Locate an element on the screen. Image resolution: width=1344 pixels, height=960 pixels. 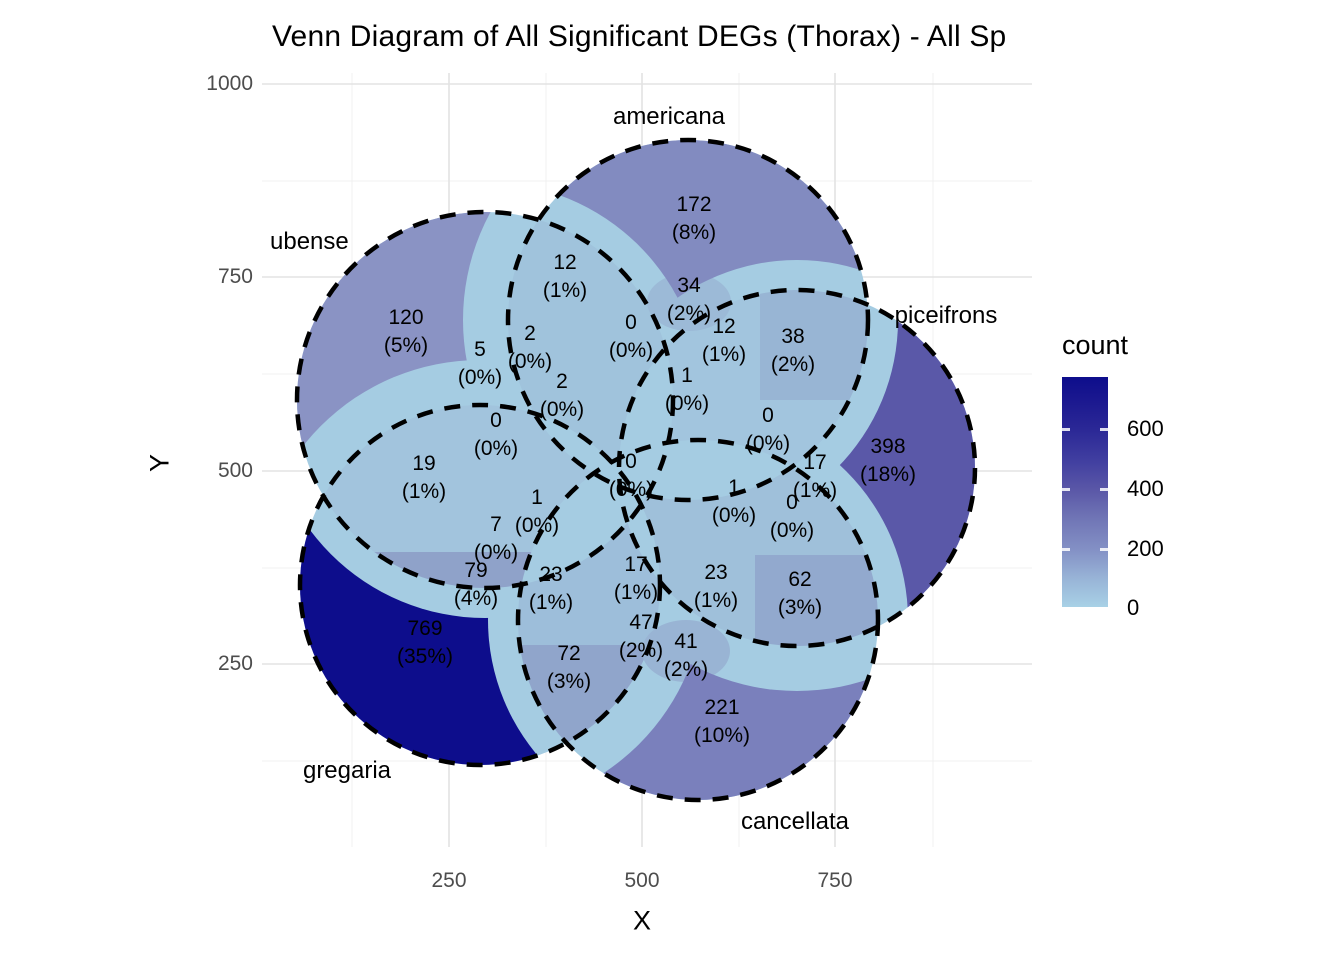
region-count: 17 is located at coordinates (636, 564).